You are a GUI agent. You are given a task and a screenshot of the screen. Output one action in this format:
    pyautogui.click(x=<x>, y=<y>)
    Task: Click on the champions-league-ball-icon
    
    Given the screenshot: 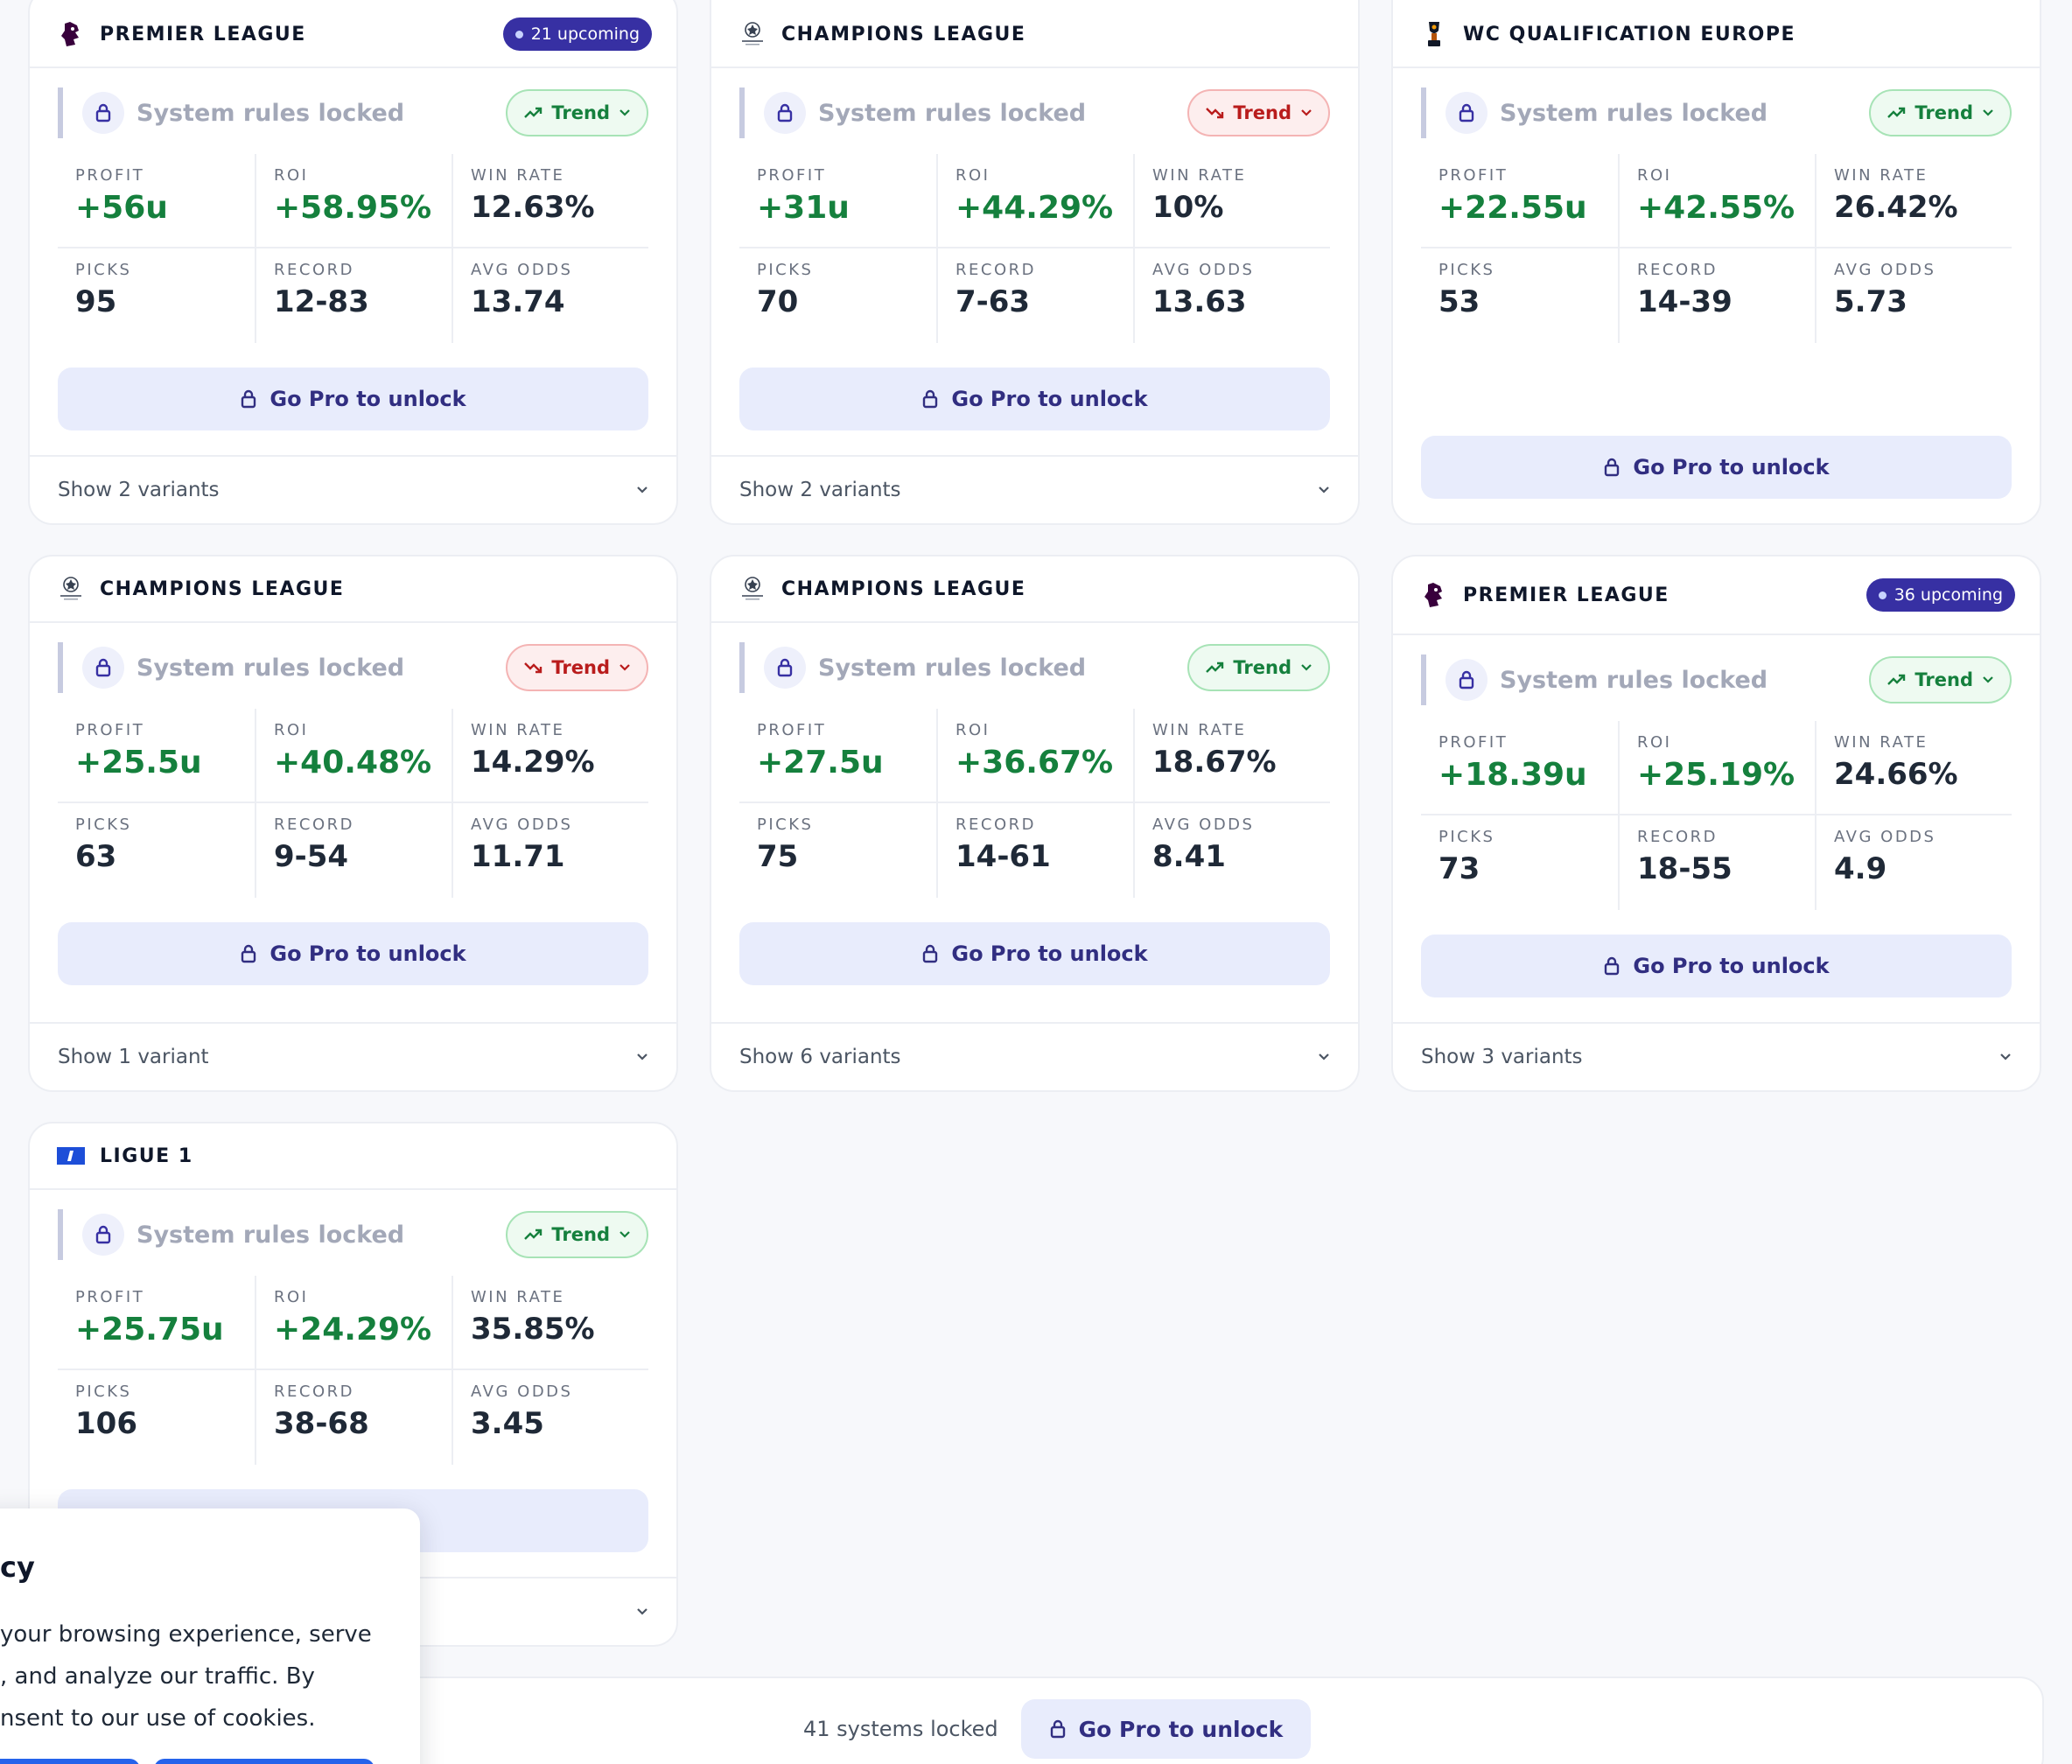 What is the action you would take?
    pyautogui.click(x=752, y=589)
    